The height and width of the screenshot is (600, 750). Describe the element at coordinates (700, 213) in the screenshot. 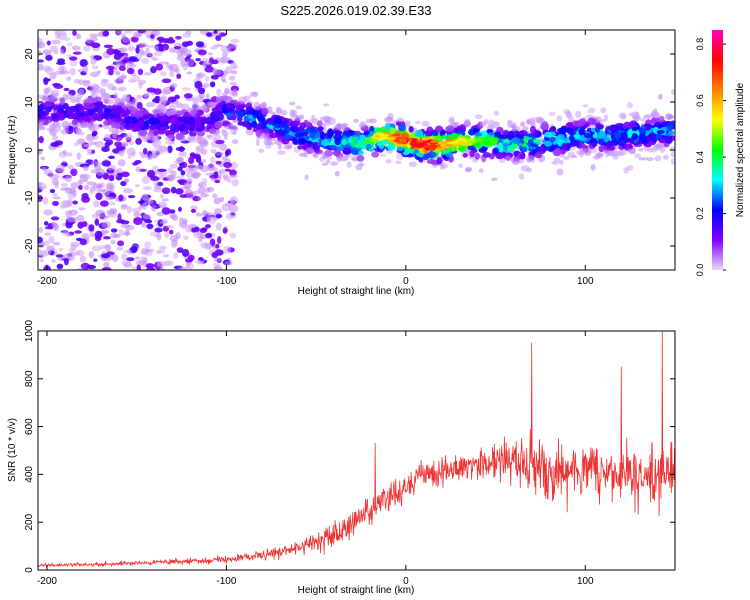

I see `colorbar-tick-label: 0.2` at that location.